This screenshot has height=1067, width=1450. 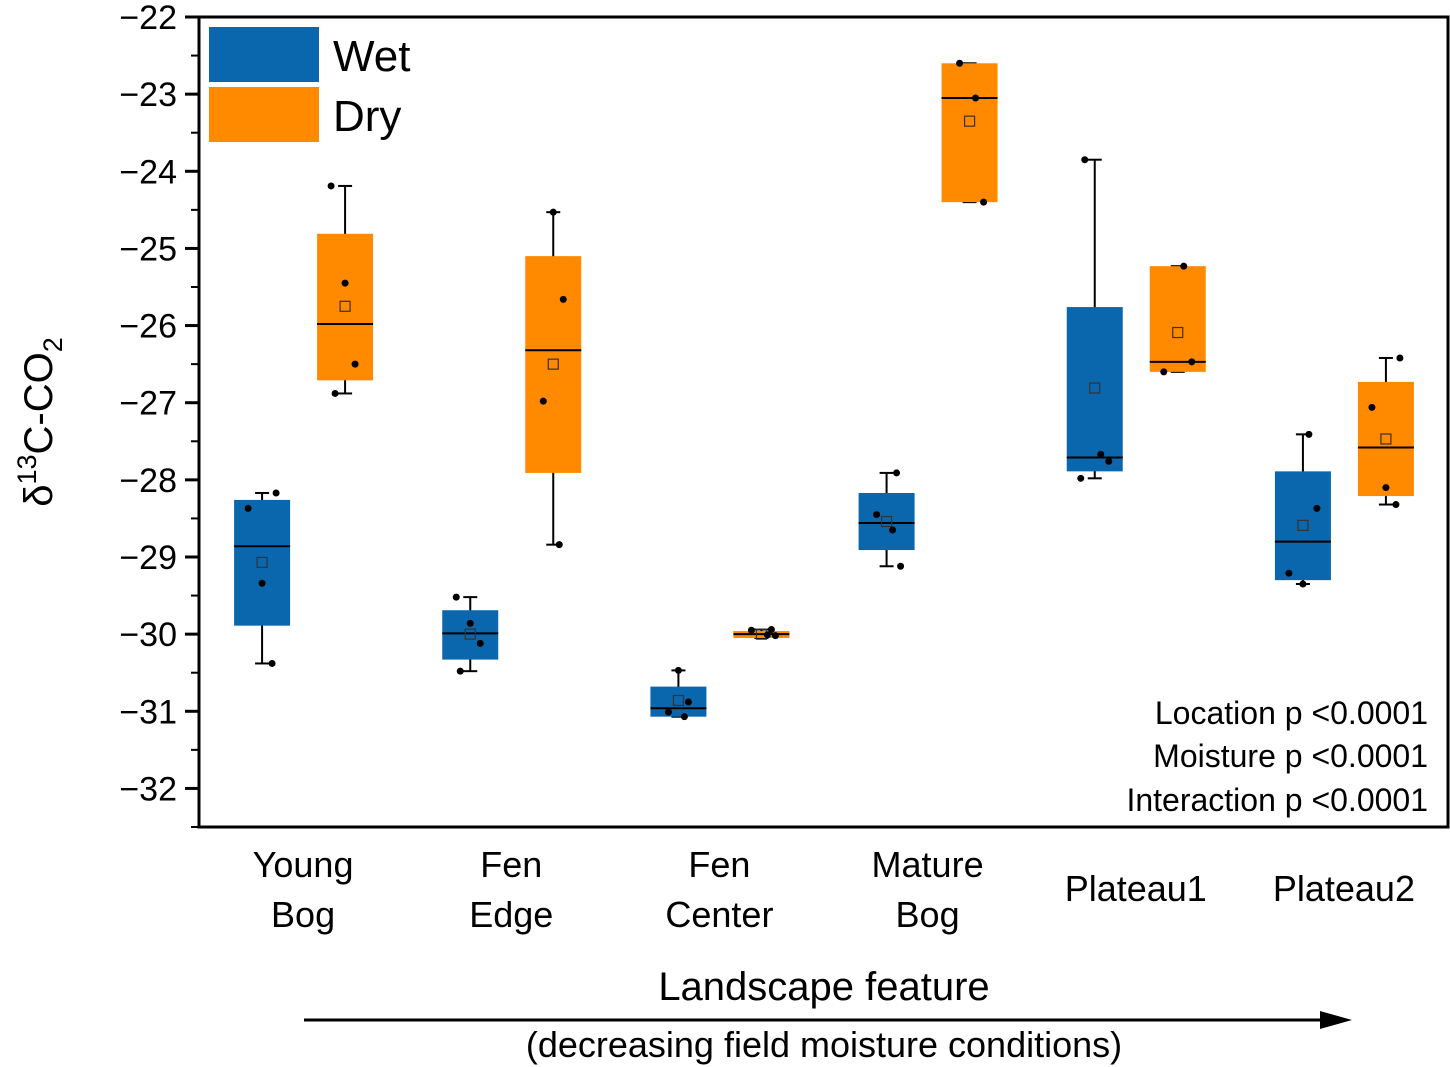 What do you see at coordinates (1344, 888) in the screenshot?
I see `x-tick-label: Plateau2` at bounding box center [1344, 888].